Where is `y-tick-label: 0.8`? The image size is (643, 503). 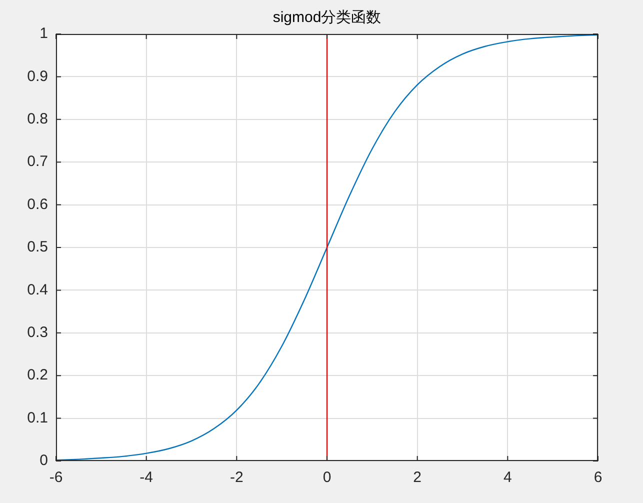
y-tick-label: 0.8 is located at coordinates (37, 119).